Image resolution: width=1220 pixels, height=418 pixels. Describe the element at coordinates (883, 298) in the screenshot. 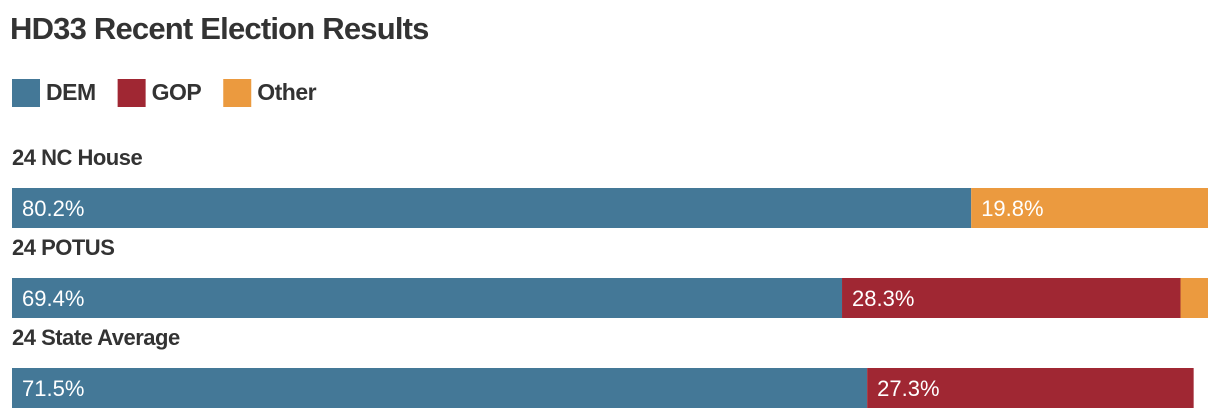

I see `value-label: 28.3%` at that location.